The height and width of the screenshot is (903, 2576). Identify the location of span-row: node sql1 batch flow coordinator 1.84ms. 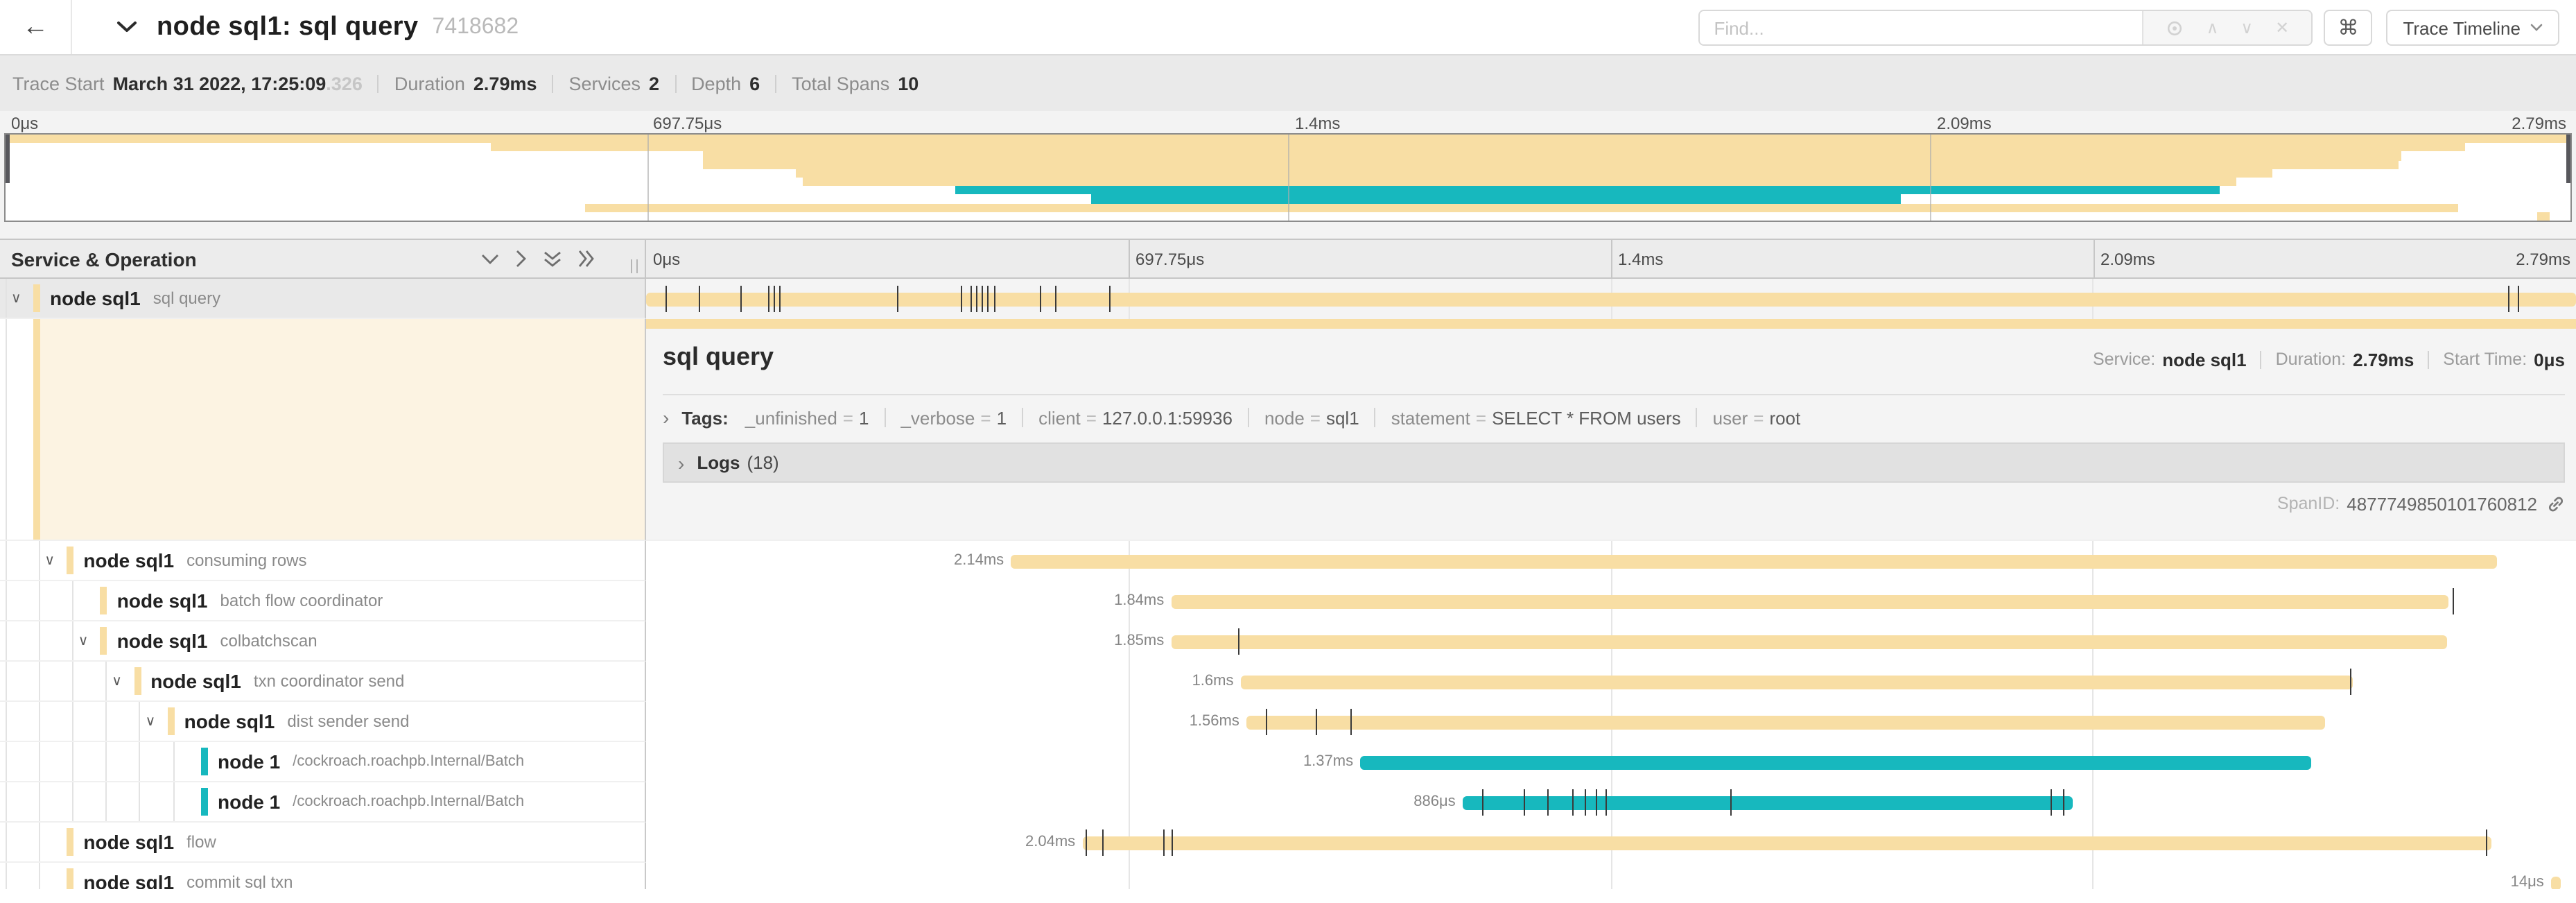
(1288, 601).